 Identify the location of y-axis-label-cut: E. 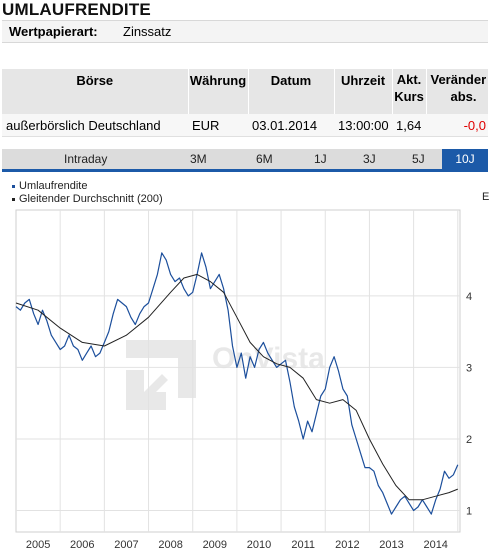
(485, 197).